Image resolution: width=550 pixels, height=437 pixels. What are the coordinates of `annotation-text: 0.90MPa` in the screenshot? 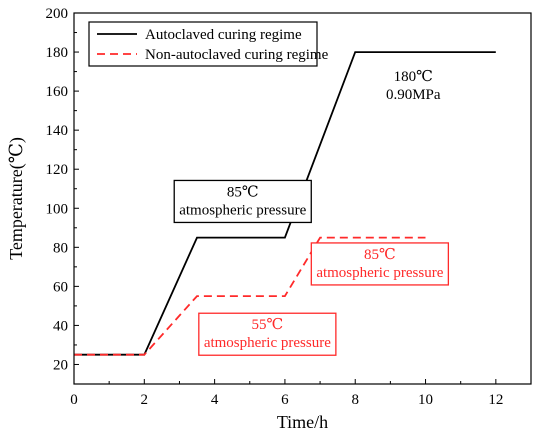 It's located at (413, 95).